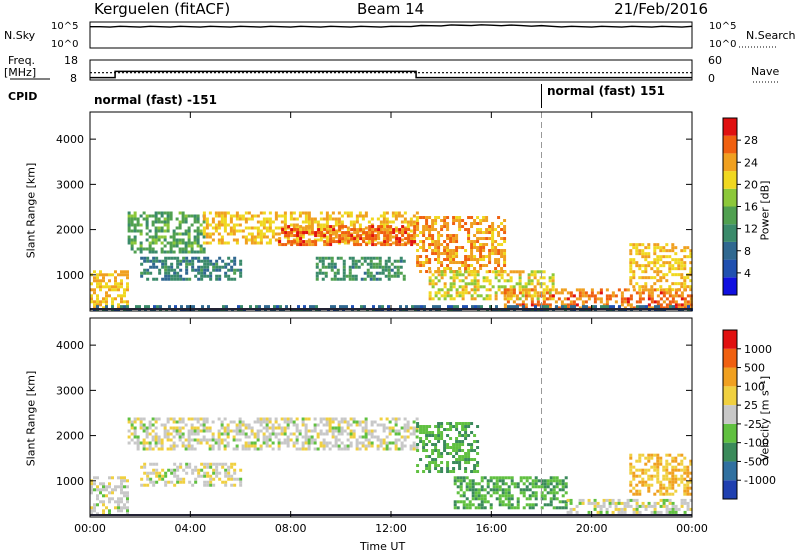 This screenshot has height=554, width=800. What do you see at coordinates (765, 71) in the screenshot?
I see `nave-label: Nave` at bounding box center [765, 71].